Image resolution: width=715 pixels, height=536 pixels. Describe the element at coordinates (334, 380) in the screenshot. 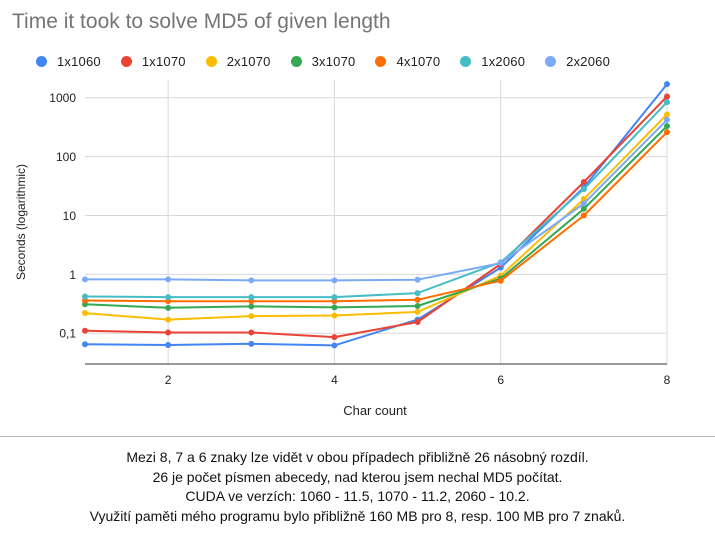

I see `x-tick-label: 4` at that location.